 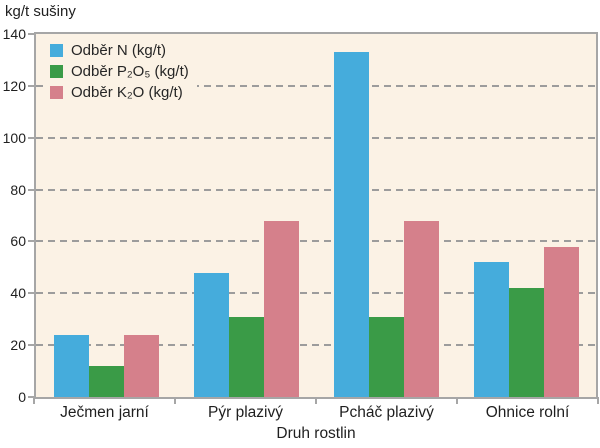 What do you see at coordinates (316, 433) in the screenshot?
I see `x-axis-title: Druh rostlin` at bounding box center [316, 433].